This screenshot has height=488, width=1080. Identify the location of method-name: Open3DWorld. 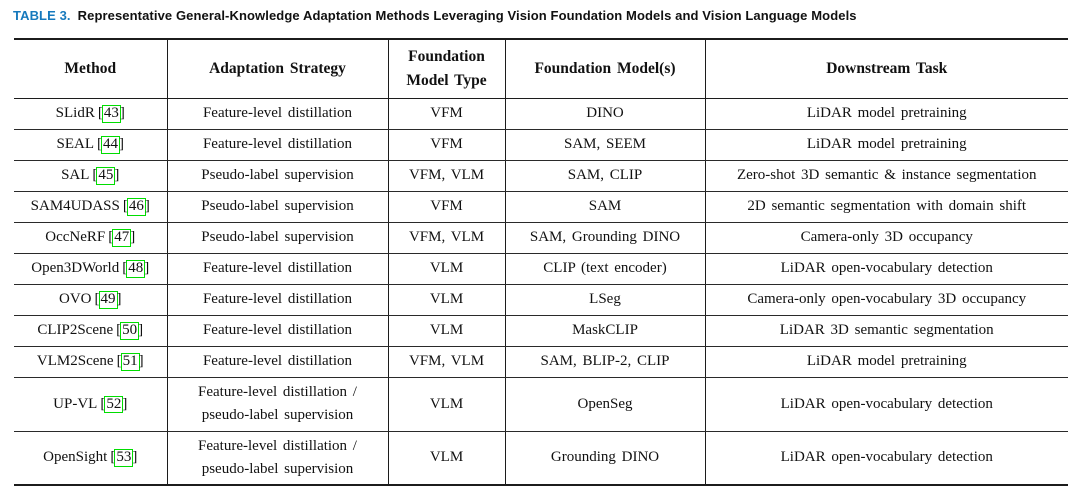
(75, 268).